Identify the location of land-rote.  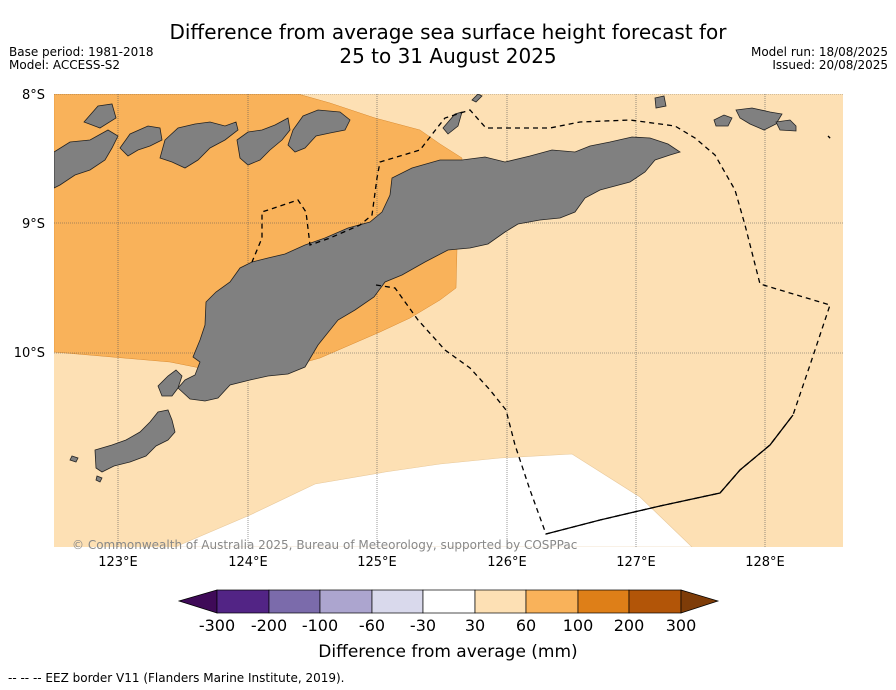
(135, 441).